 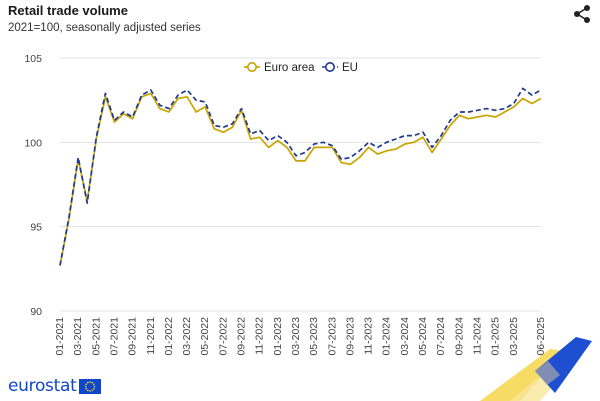 What do you see at coordinates (541, 336) in the screenshot?
I see `x-tick-label: 06-2025` at bounding box center [541, 336].